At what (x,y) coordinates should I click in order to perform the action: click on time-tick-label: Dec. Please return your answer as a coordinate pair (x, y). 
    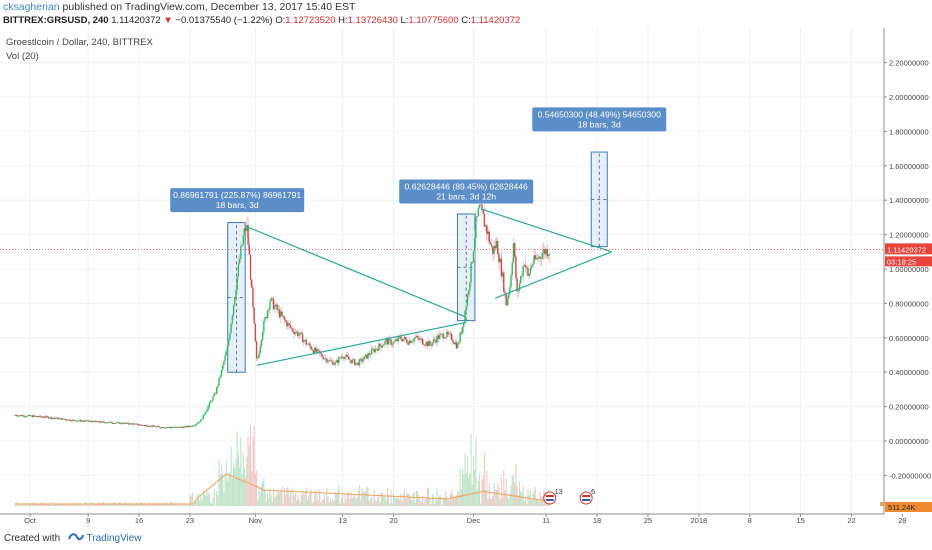
    Looking at the image, I should click on (474, 520).